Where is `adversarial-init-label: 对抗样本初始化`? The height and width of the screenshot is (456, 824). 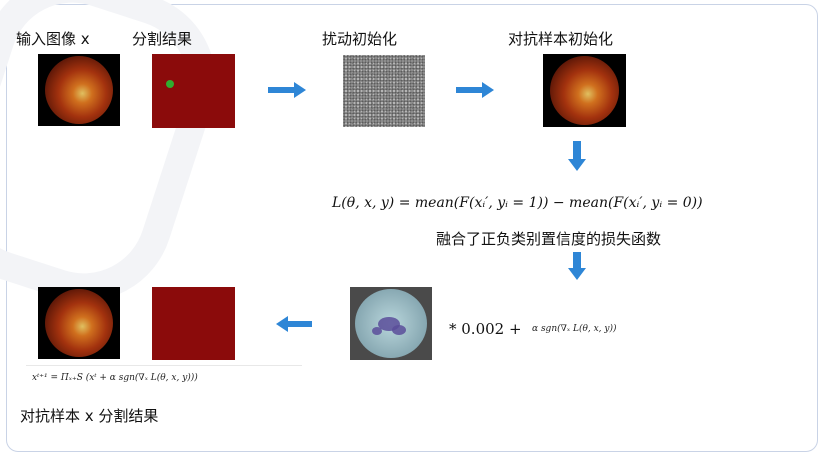
adversarial-init-label: 对抗样本初始化 is located at coordinates (561, 39).